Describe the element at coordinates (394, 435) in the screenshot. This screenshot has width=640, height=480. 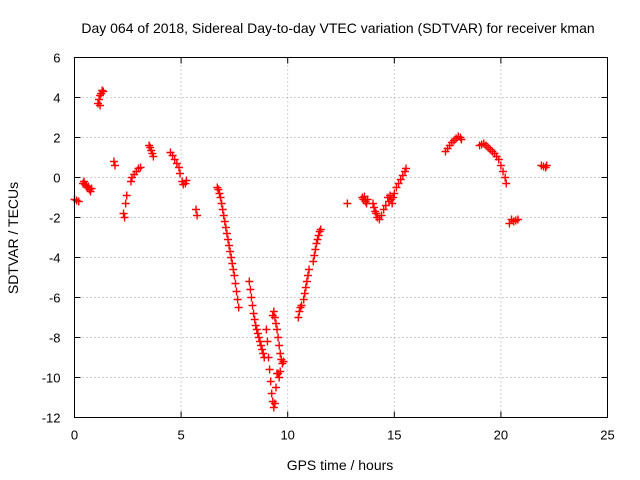
I see `x-tick-label: 15` at that location.